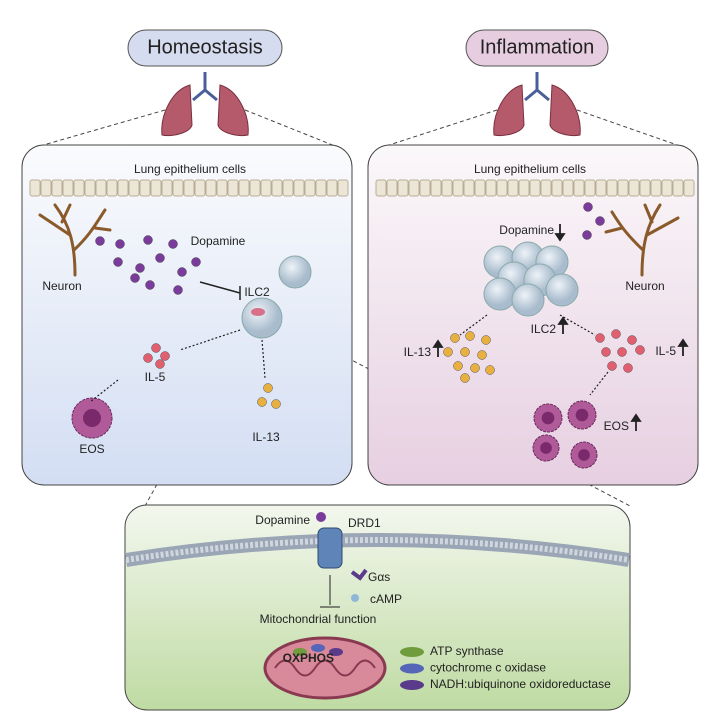  I want to click on label: cAMP, so click(386, 599).